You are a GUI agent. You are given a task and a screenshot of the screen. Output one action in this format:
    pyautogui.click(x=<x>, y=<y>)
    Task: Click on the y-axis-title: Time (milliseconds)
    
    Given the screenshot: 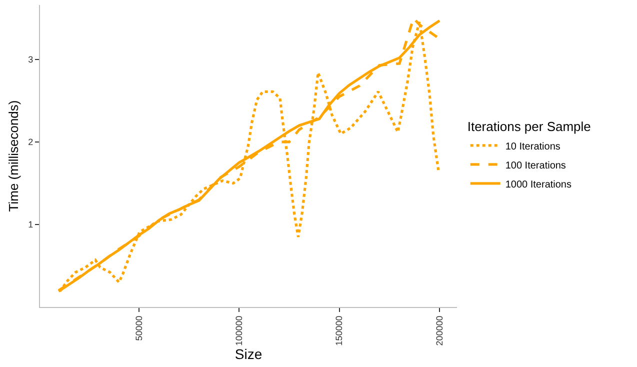 What is the action you would take?
    pyautogui.click(x=14, y=156)
    